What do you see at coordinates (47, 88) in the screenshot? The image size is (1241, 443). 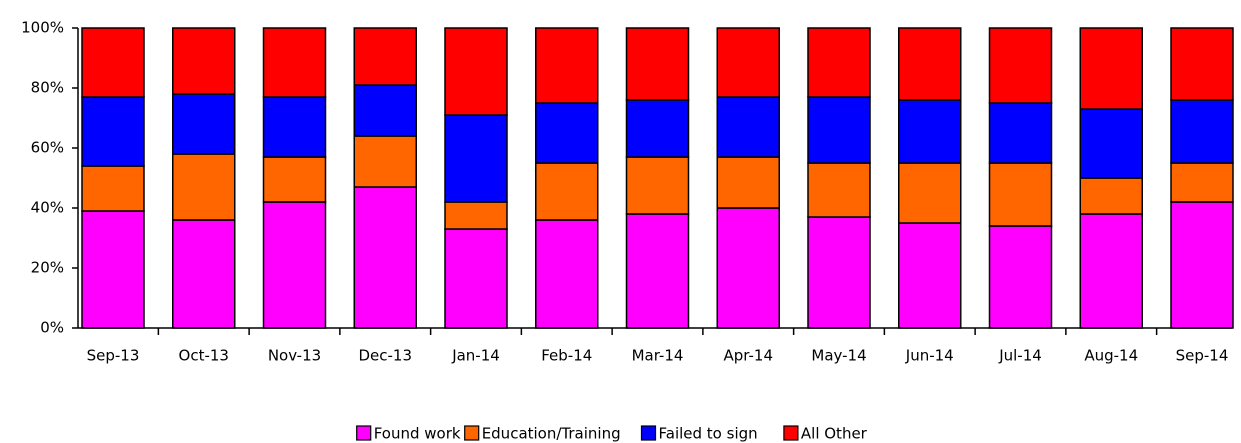 I see `y-tick-label: 80%` at bounding box center [47, 88].